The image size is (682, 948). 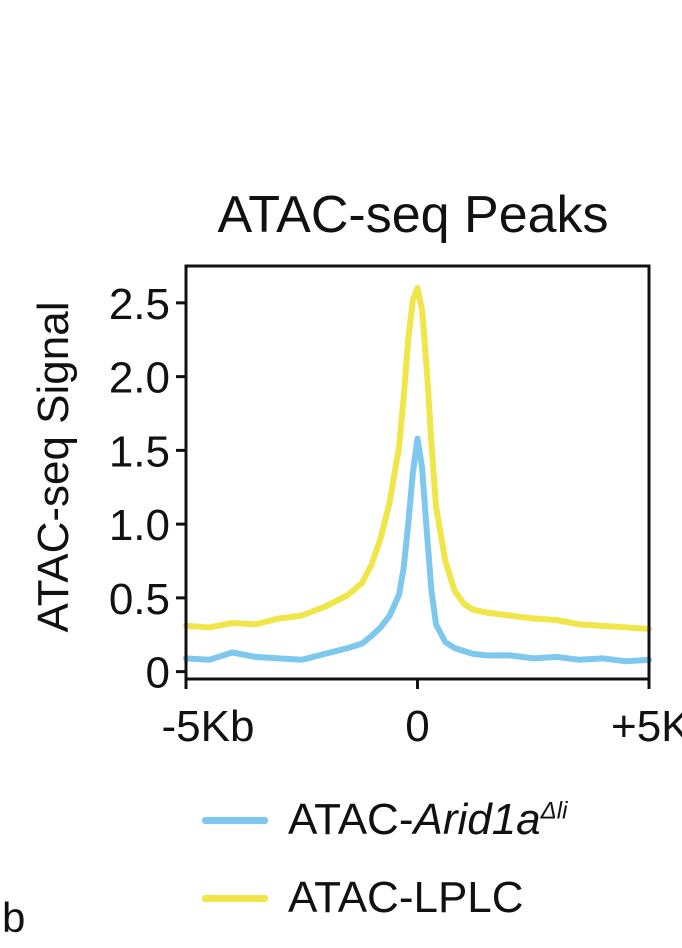 What do you see at coordinates (53, 467) in the screenshot?
I see `y-axis-label: ATAC-seq Signal` at bounding box center [53, 467].